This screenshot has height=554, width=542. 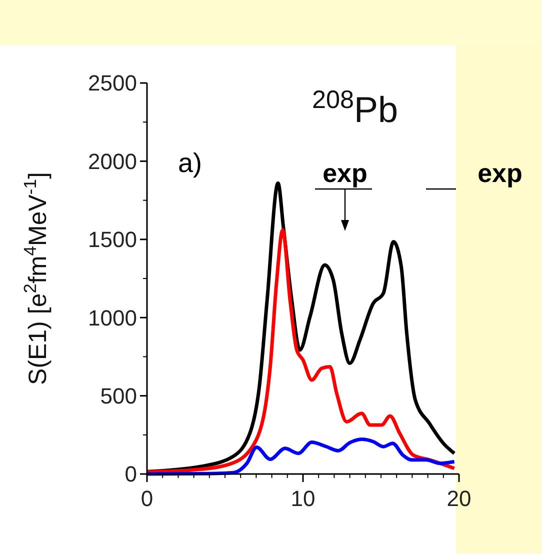 What do you see at coordinates (147, 498) in the screenshot?
I see `x-tick-label: 0` at bounding box center [147, 498].